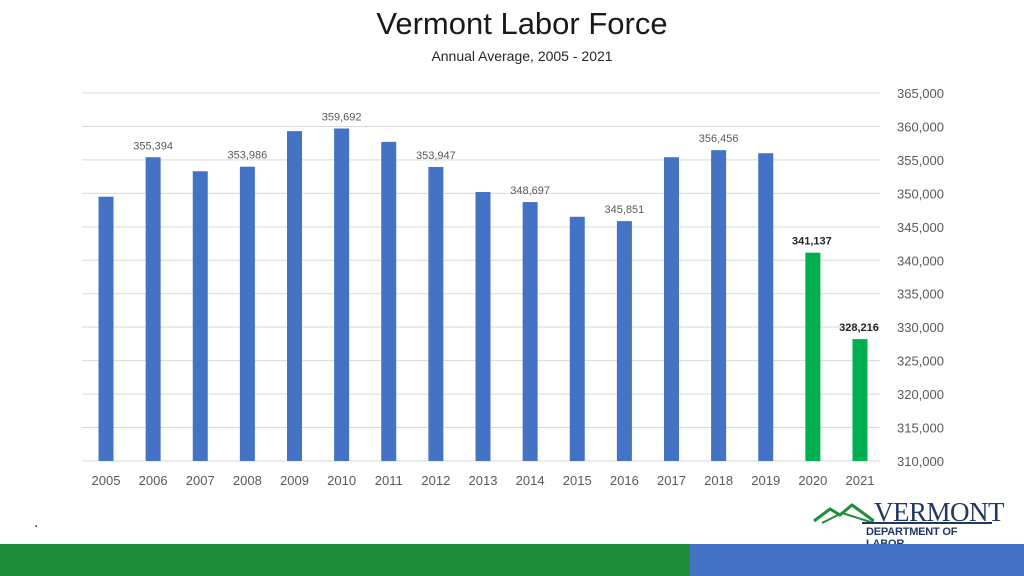 The height and width of the screenshot is (576, 1024). Describe the element at coordinates (342, 118) in the screenshot. I see `data-label: 359,692` at that location.